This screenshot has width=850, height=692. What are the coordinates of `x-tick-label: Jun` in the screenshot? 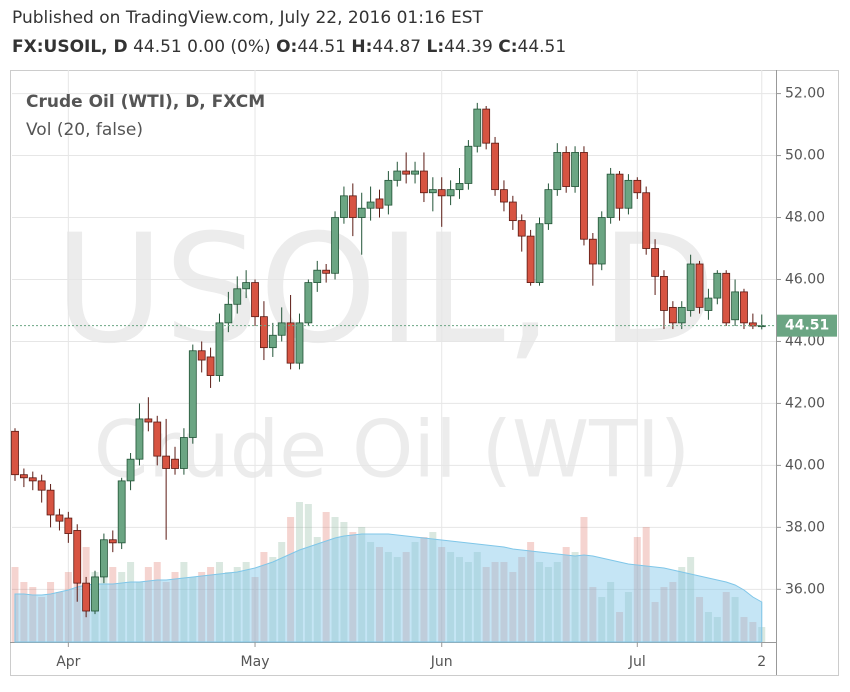 It's located at (441, 662).